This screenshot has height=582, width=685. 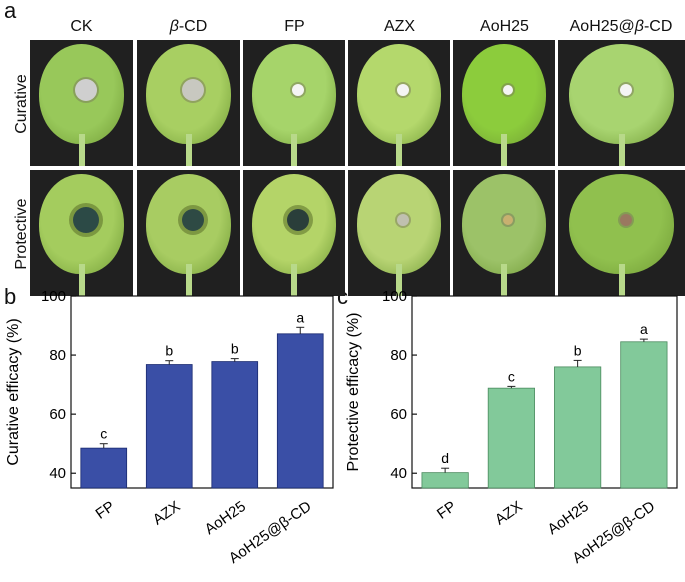 What do you see at coordinates (399, 233) in the screenshot?
I see `leaf-photo-protective-azx` at bounding box center [399, 233].